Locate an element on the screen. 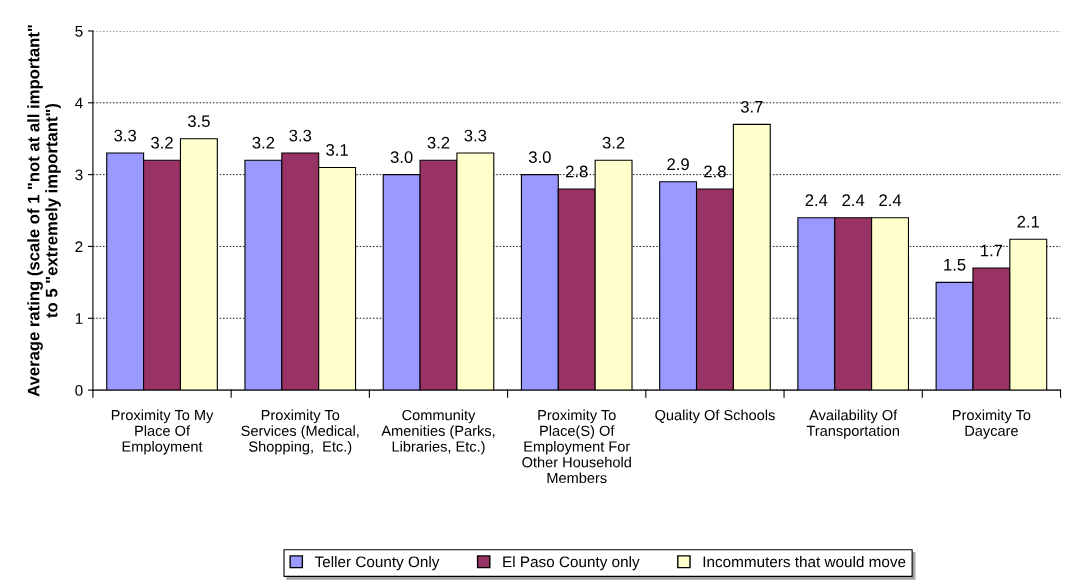 The height and width of the screenshot is (584, 1068). data-label: 1.7 is located at coordinates (992, 250).